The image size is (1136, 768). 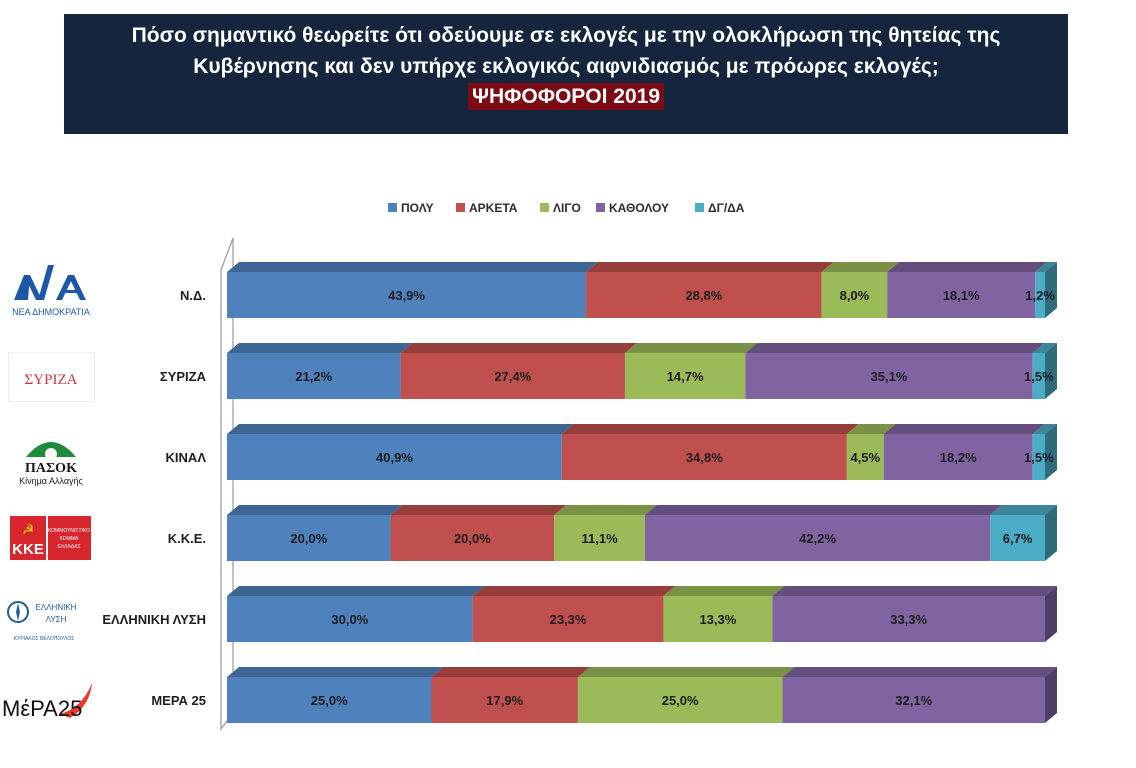 What do you see at coordinates (186, 457) in the screenshot?
I see `category-label-2: ΚΙΝΑΛ` at bounding box center [186, 457].